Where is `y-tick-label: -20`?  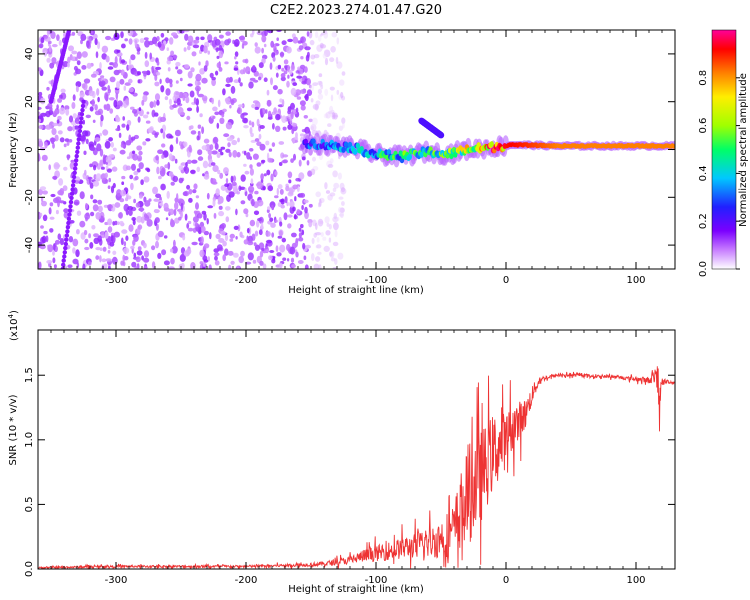 y-tick-label: -20 is located at coordinates (29, 197).